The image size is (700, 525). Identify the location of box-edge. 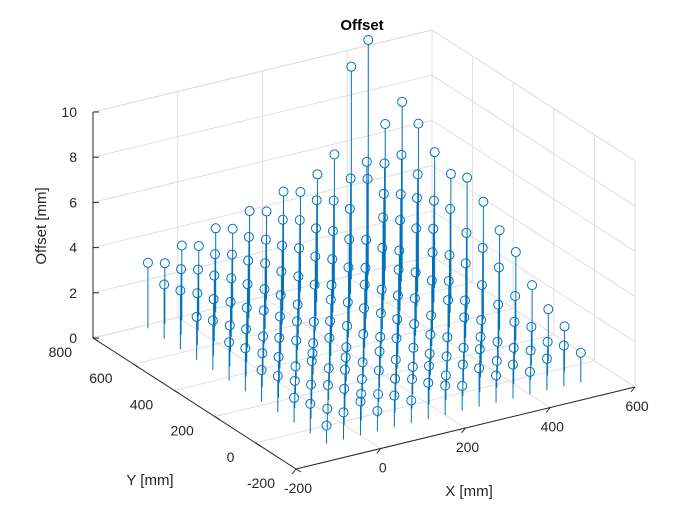
(533, 95).